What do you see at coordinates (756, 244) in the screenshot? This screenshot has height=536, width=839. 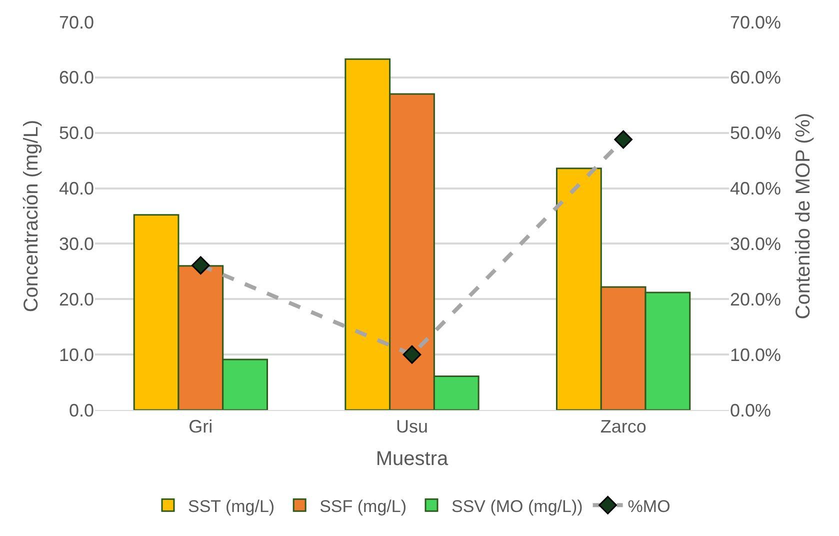 I see `y2-tick-label: 30.0%` at bounding box center [756, 244].